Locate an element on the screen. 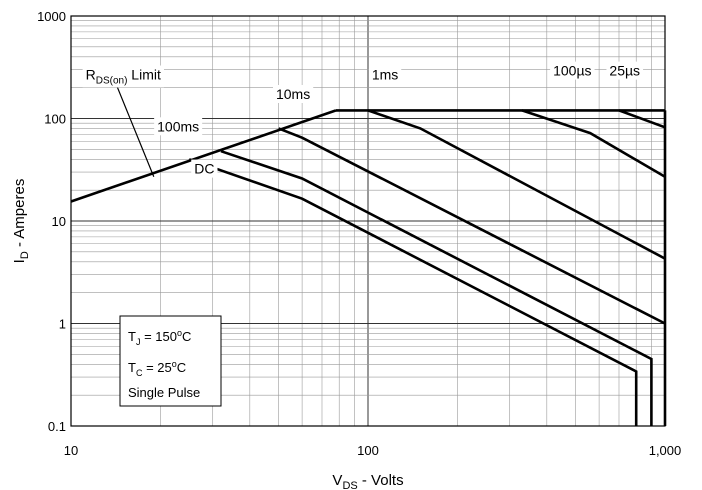  annotation-sub: DS(on) is located at coordinates (112, 81).